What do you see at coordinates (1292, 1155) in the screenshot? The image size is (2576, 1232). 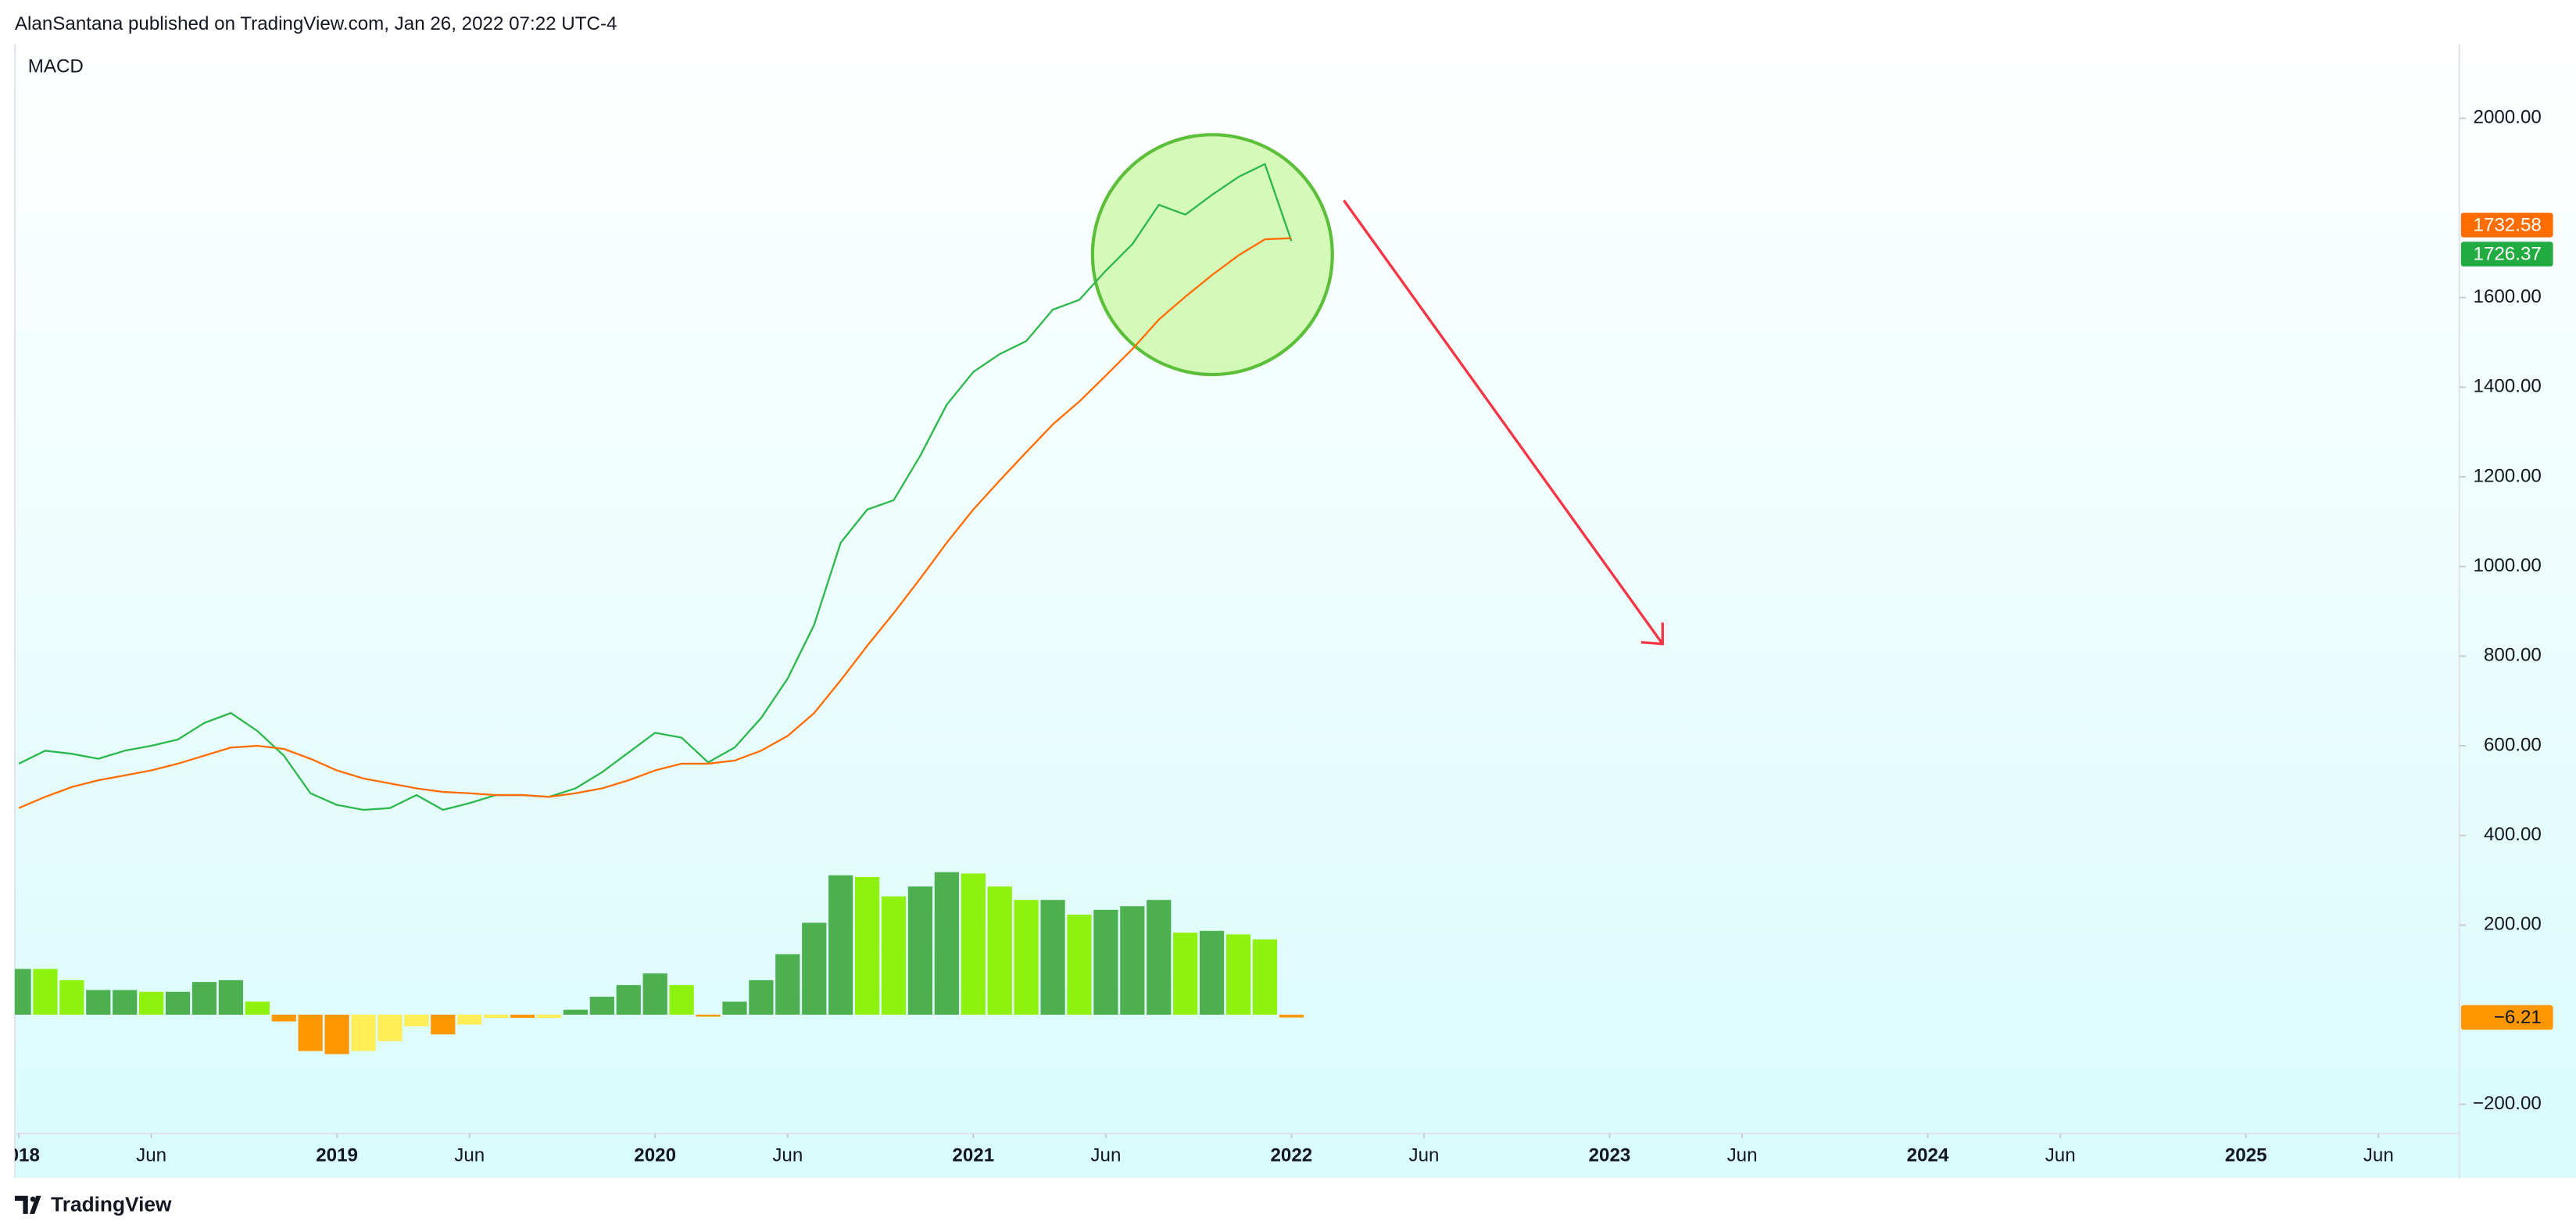 I see `x-tick-label: 2022` at bounding box center [1292, 1155].